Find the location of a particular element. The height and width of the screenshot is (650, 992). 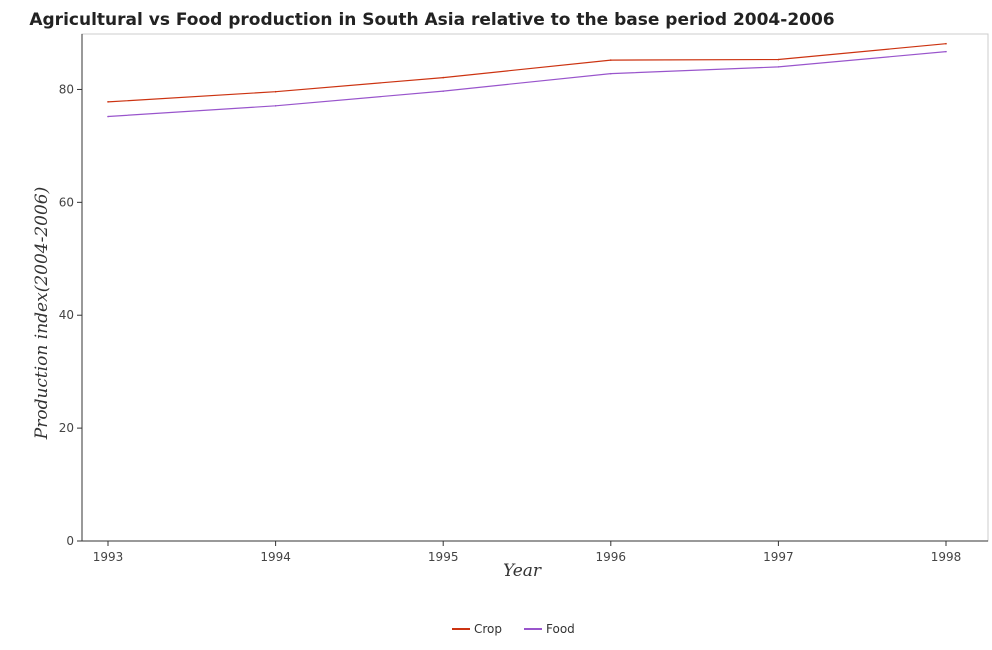

y-tick-label: 20 is located at coordinates (66, 428).